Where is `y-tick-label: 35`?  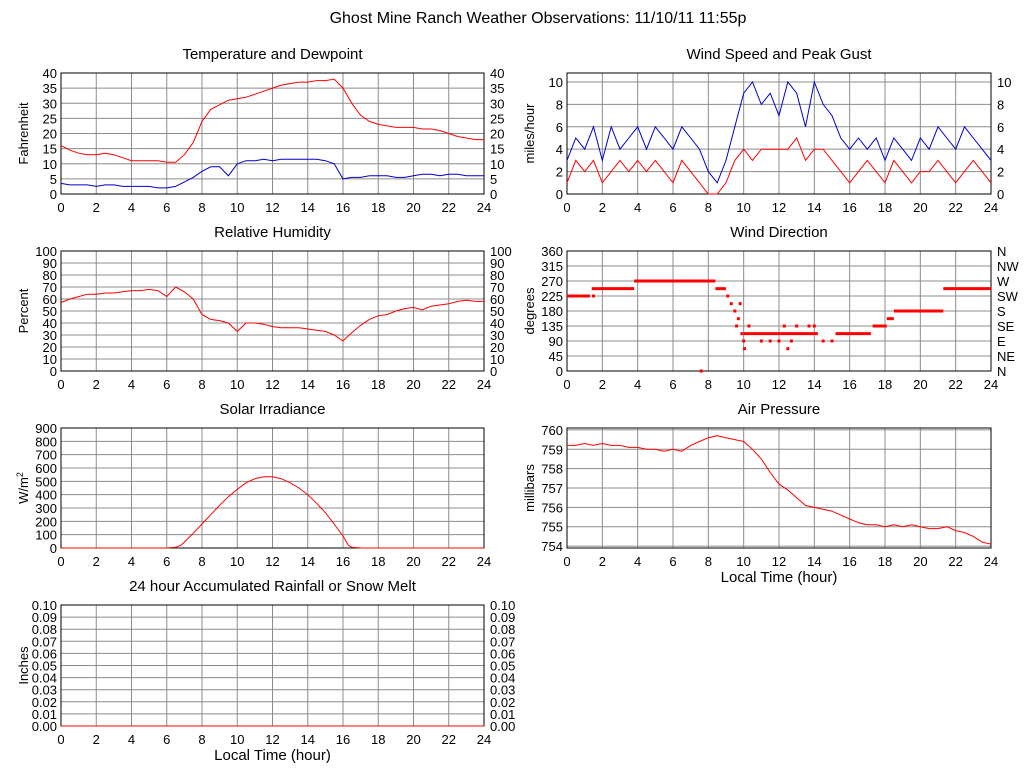 y-tick-label: 35 is located at coordinates (50, 88).